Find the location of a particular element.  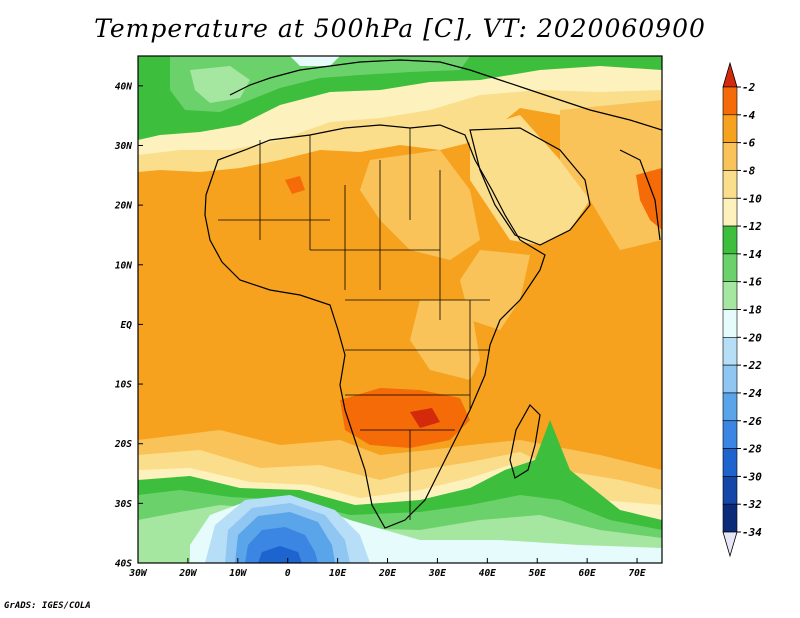

lon-tick-label: 70E is located at coordinates (636, 573).